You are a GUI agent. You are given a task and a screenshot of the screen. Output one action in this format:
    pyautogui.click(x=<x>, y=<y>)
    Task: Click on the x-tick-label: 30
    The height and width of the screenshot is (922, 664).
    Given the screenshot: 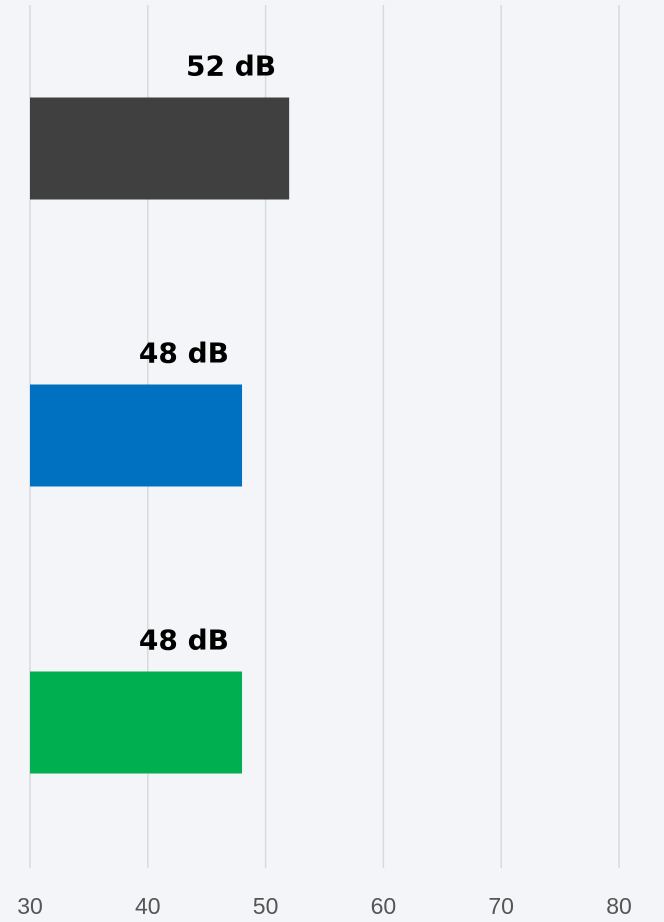 What is the action you would take?
    pyautogui.click(x=30, y=906)
    